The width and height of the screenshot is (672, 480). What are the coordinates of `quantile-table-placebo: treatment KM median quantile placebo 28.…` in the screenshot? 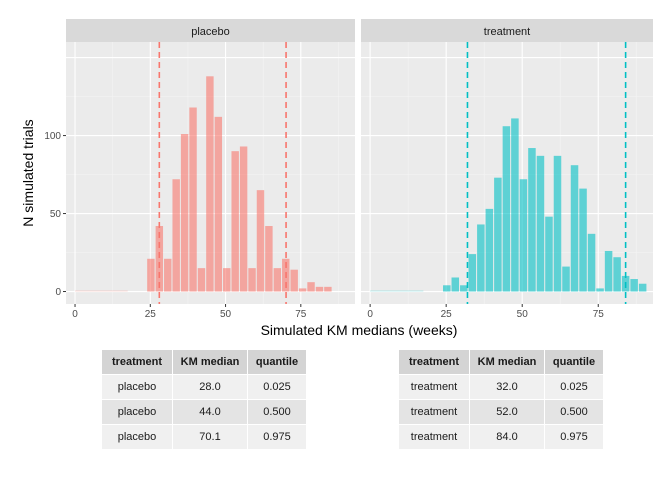 It's located at (204, 399).